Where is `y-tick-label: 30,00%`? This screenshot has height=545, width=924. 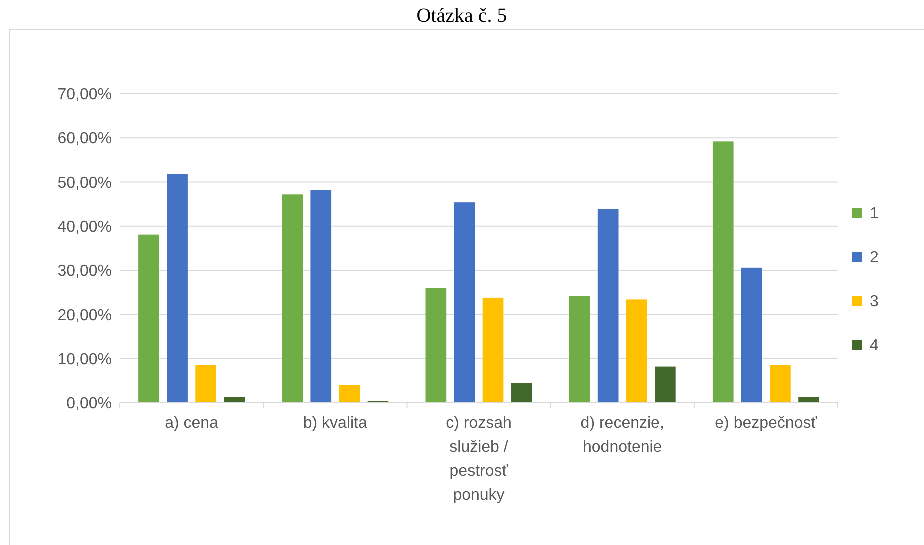 y-tick-label: 30,00% is located at coordinates (85, 271).